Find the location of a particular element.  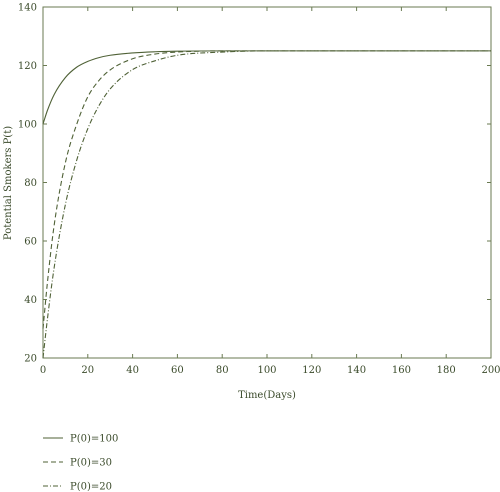

legend: P(0)=100 P(0)=30 P(0)=20 is located at coordinates (80, 463).